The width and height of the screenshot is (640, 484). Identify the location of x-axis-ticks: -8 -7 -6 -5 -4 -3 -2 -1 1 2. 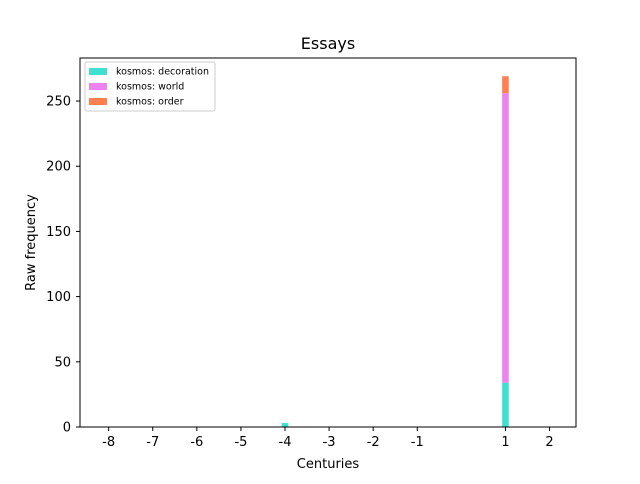
(328, 438).